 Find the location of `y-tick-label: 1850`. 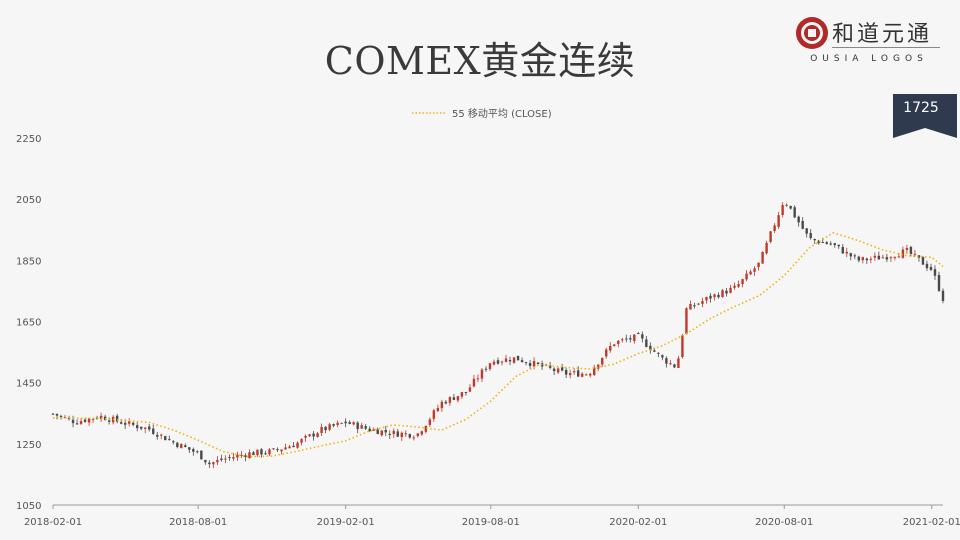

y-tick-label: 1850 is located at coordinates (28, 261).